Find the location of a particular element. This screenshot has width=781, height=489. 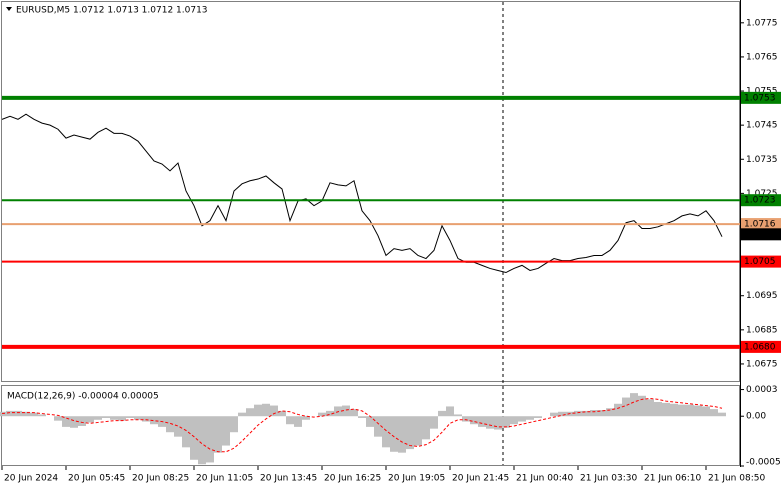

x-tick-label: 21 Jun 08:50 is located at coordinates (736, 479).